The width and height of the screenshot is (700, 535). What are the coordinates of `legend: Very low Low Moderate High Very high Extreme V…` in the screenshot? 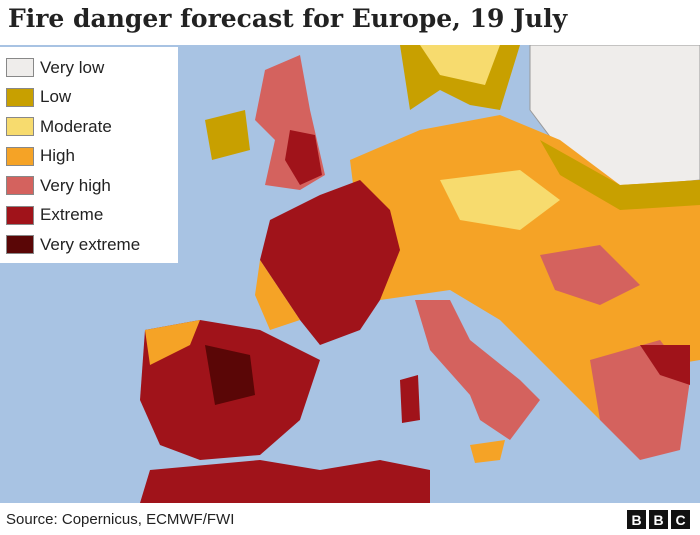 It's located at (89, 155).